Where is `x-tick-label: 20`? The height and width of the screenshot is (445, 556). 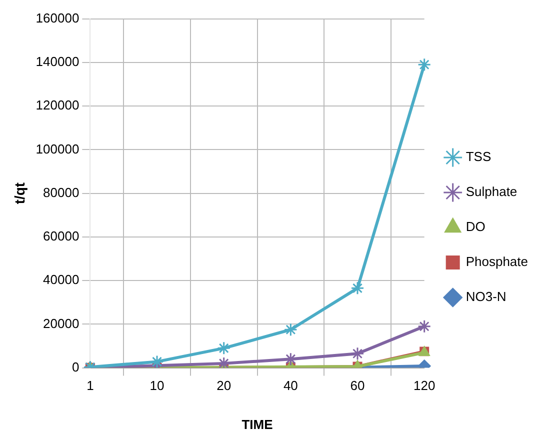
x-tick-label: 20 is located at coordinates (224, 386).